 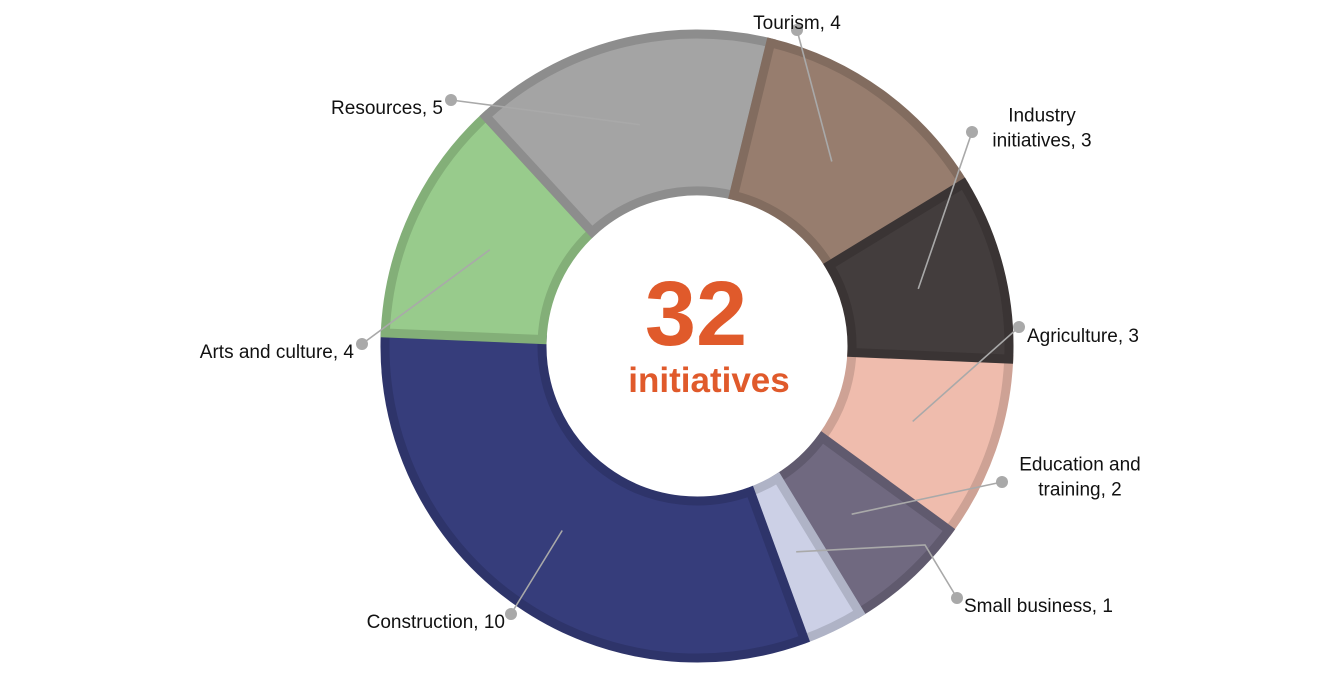 What do you see at coordinates (966, 374) in the screenshot?
I see `leader-line-agriculture` at bounding box center [966, 374].